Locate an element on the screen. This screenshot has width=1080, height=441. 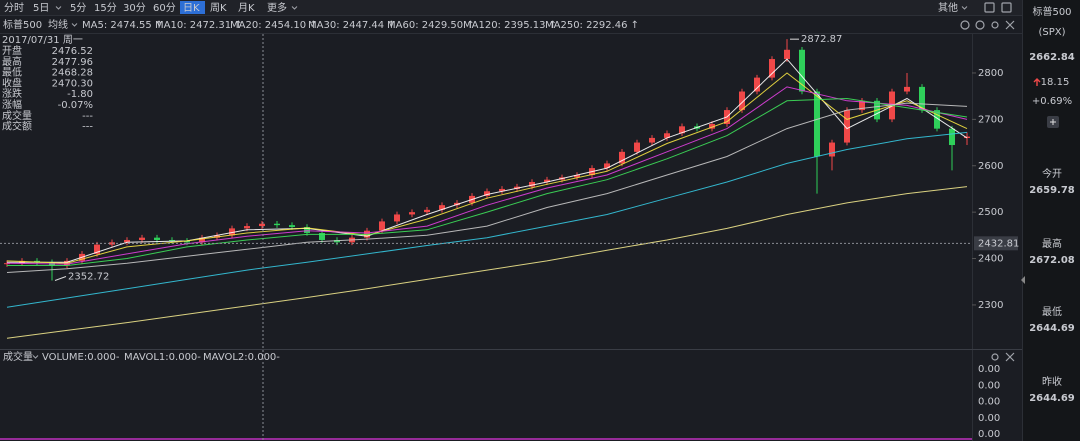
period-tab: 日K is located at coordinates (191, 8).